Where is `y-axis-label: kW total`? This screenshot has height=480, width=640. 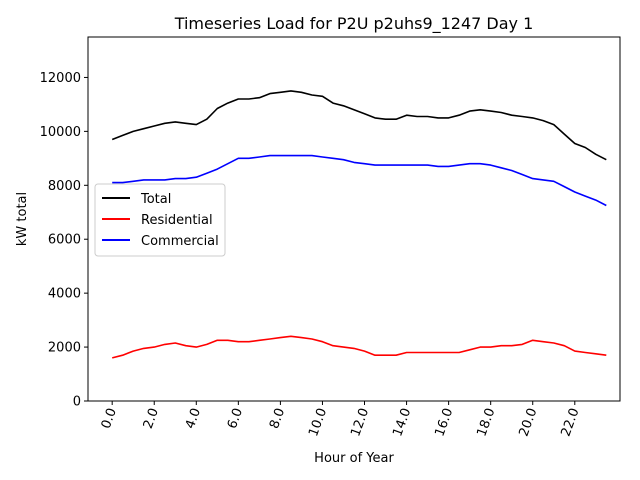 y-axis-label: kW total is located at coordinates (22, 219).